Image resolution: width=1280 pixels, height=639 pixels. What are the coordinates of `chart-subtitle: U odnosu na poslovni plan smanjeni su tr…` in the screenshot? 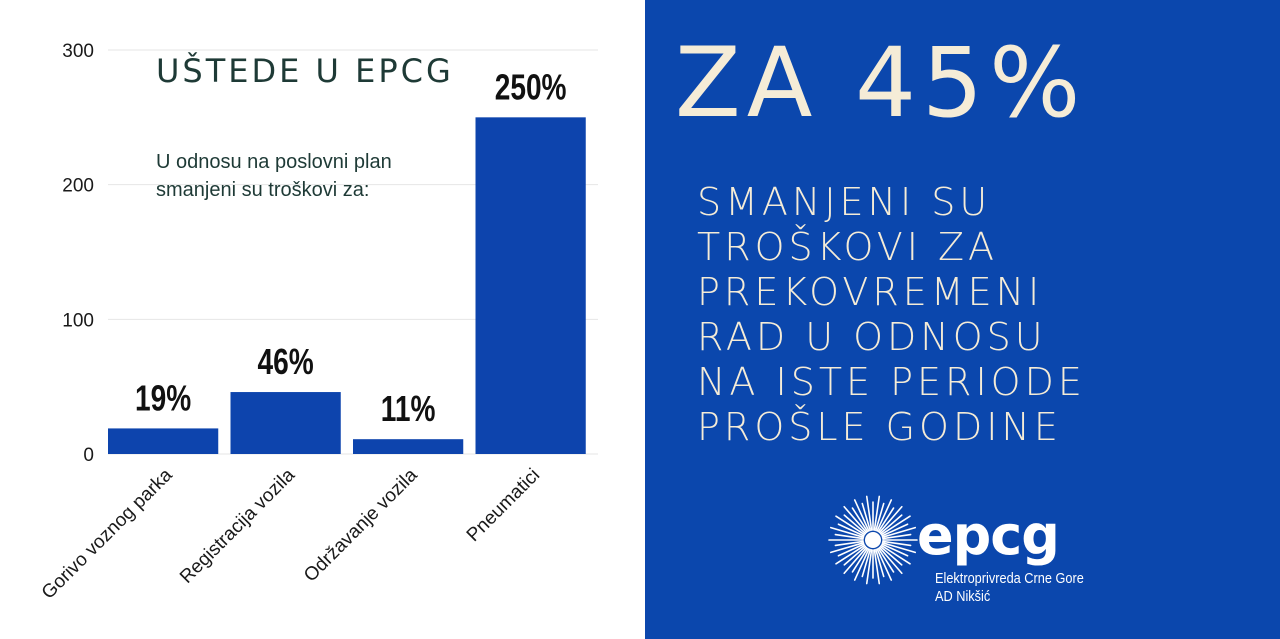 It's located at (316, 176).